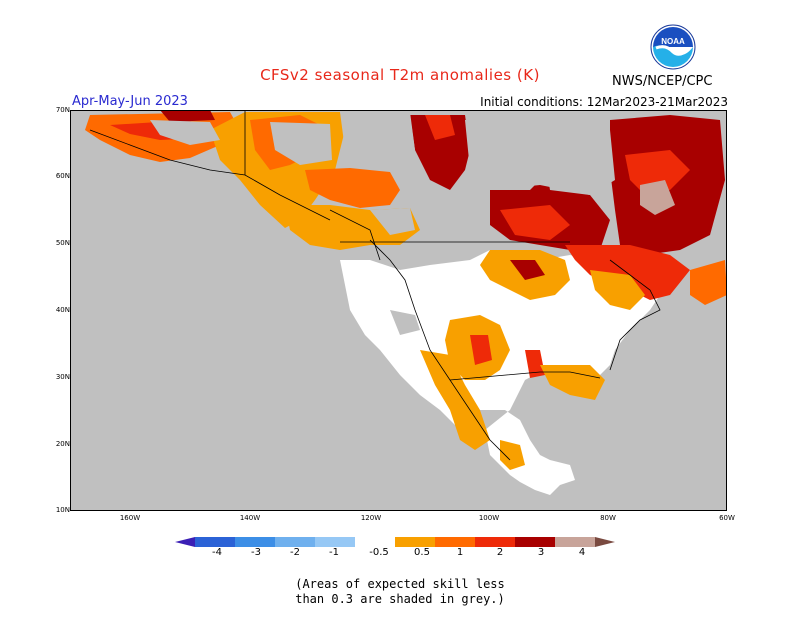 The image size is (800, 618). Describe the element at coordinates (489, 518) in the screenshot. I see `lon-label: 100W` at that location.